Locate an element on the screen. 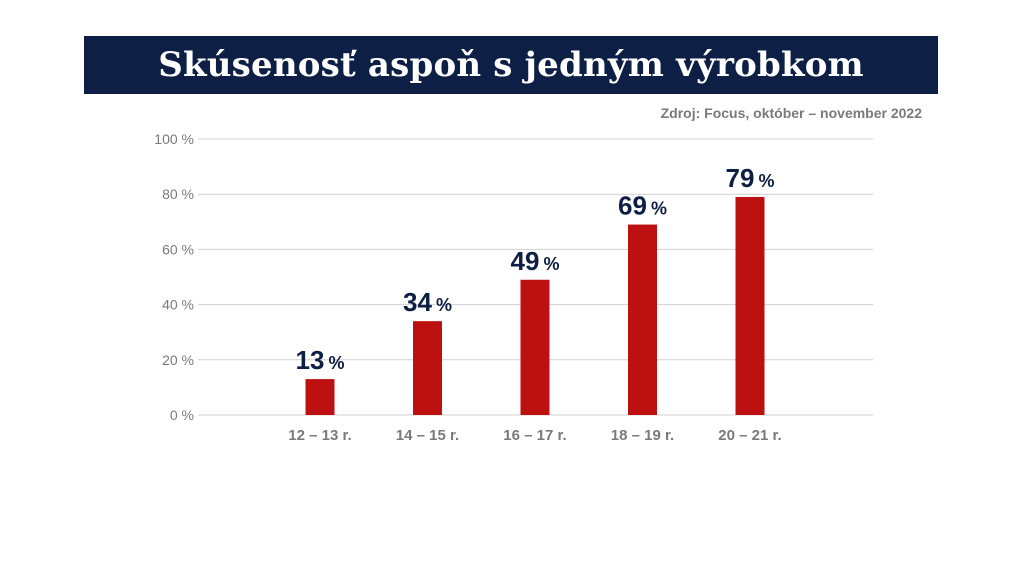  data-label: 79% is located at coordinates (750, 178).